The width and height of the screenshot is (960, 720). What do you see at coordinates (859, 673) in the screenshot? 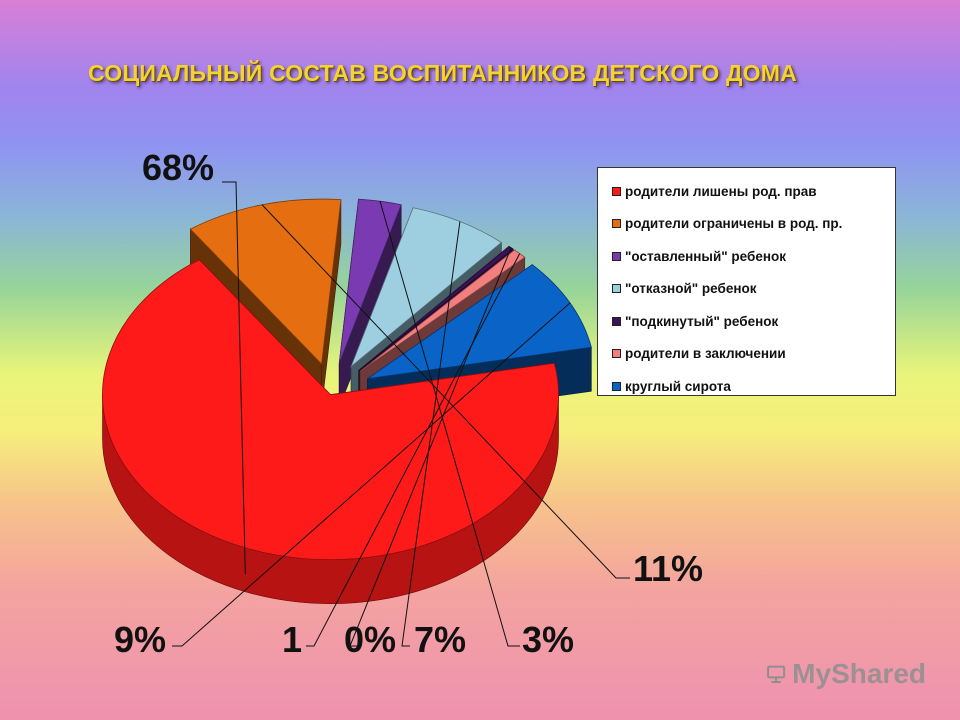
I see `watermark-text: MyShared` at bounding box center [859, 673].